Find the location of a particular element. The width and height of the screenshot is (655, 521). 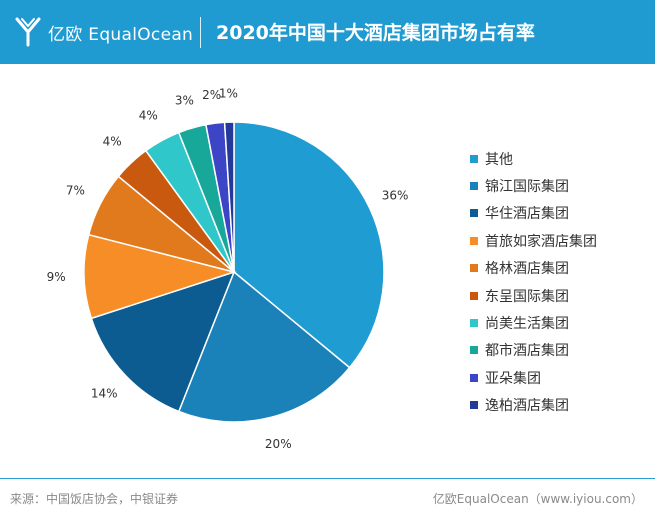

pie-data-label: 2% is located at coordinates (211, 95).